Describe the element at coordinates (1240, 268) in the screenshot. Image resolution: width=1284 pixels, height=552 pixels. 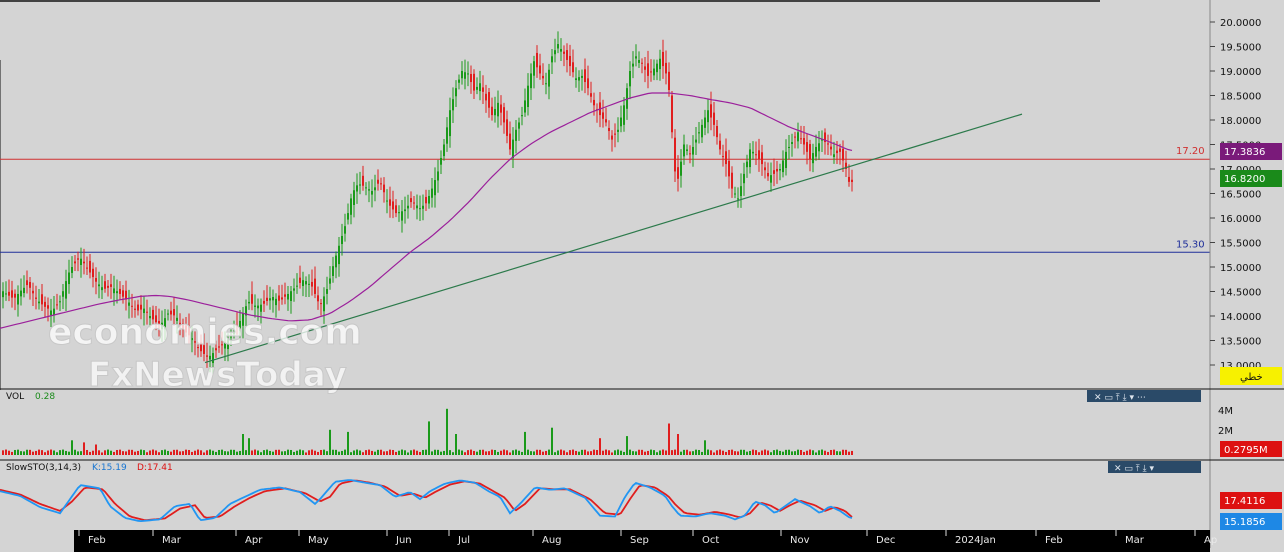
I see `price-tick-label: 15.0000` at that location.